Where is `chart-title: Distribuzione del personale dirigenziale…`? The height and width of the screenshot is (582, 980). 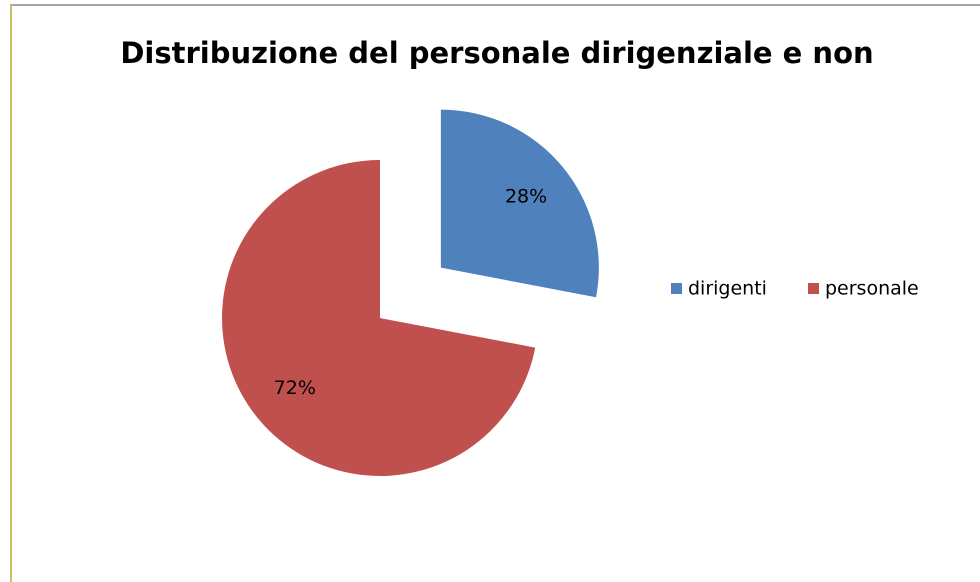
chart-title: Distribuzione del personale dirigenziale… is located at coordinates (496, 53).